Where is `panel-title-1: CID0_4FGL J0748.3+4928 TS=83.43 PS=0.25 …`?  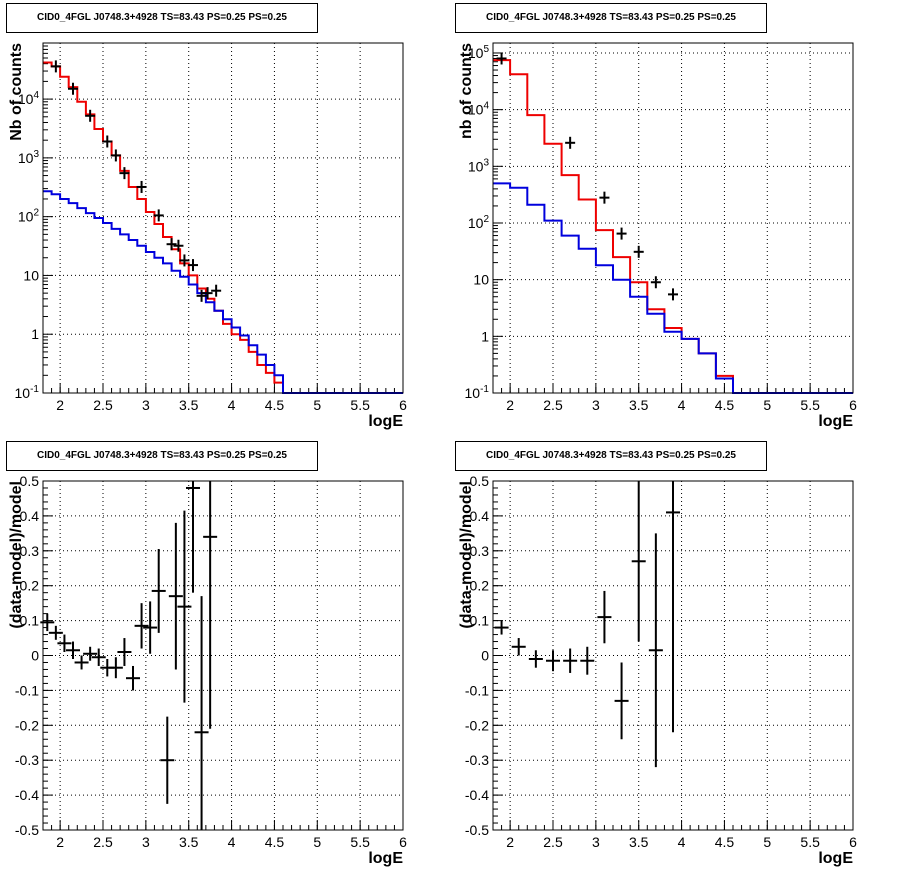
panel-title-1: CID0_4FGL J0748.3+4928 TS=83.43 PS=0.25 … is located at coordinates (162, 18).